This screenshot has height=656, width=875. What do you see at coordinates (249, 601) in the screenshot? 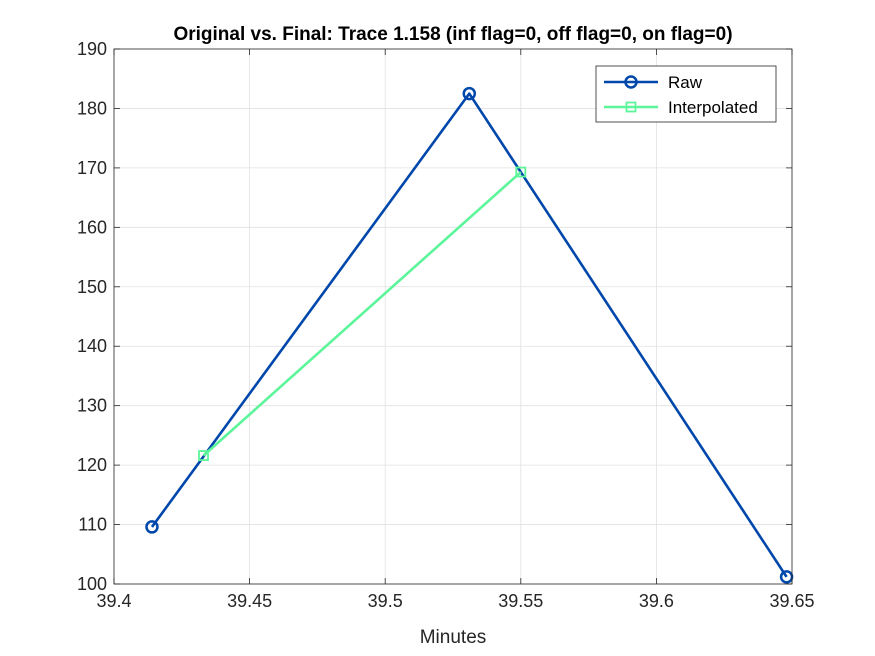
I see `x-tick-label: 39.45` at bounding box center [249, 601].